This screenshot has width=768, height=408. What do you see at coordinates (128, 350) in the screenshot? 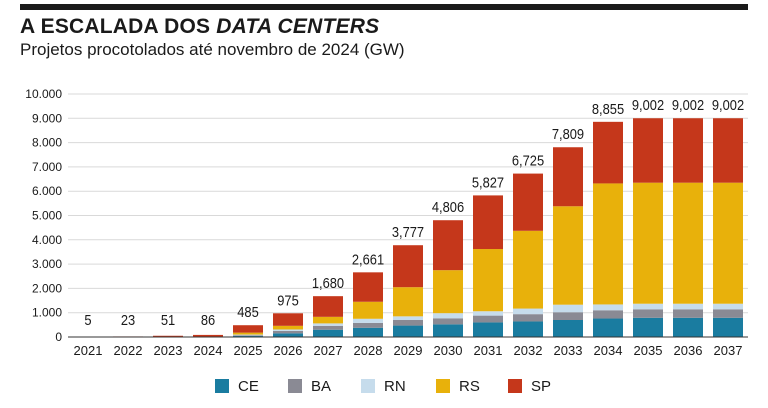
I see `x-tick-label: 2022` at bounding box center [128, 350].